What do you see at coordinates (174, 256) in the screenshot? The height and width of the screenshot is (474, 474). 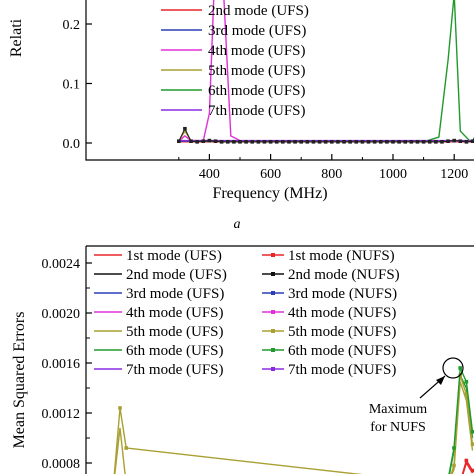 I see `bottom-legend-label-ufs: 1st mode (UFS)` at bounding box center [174, 256].